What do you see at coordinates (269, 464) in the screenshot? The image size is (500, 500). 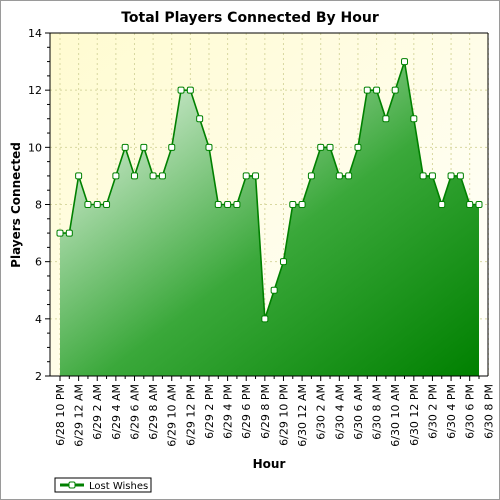 I see `x-axis-title: Hour` at bounding box center [269, 464].